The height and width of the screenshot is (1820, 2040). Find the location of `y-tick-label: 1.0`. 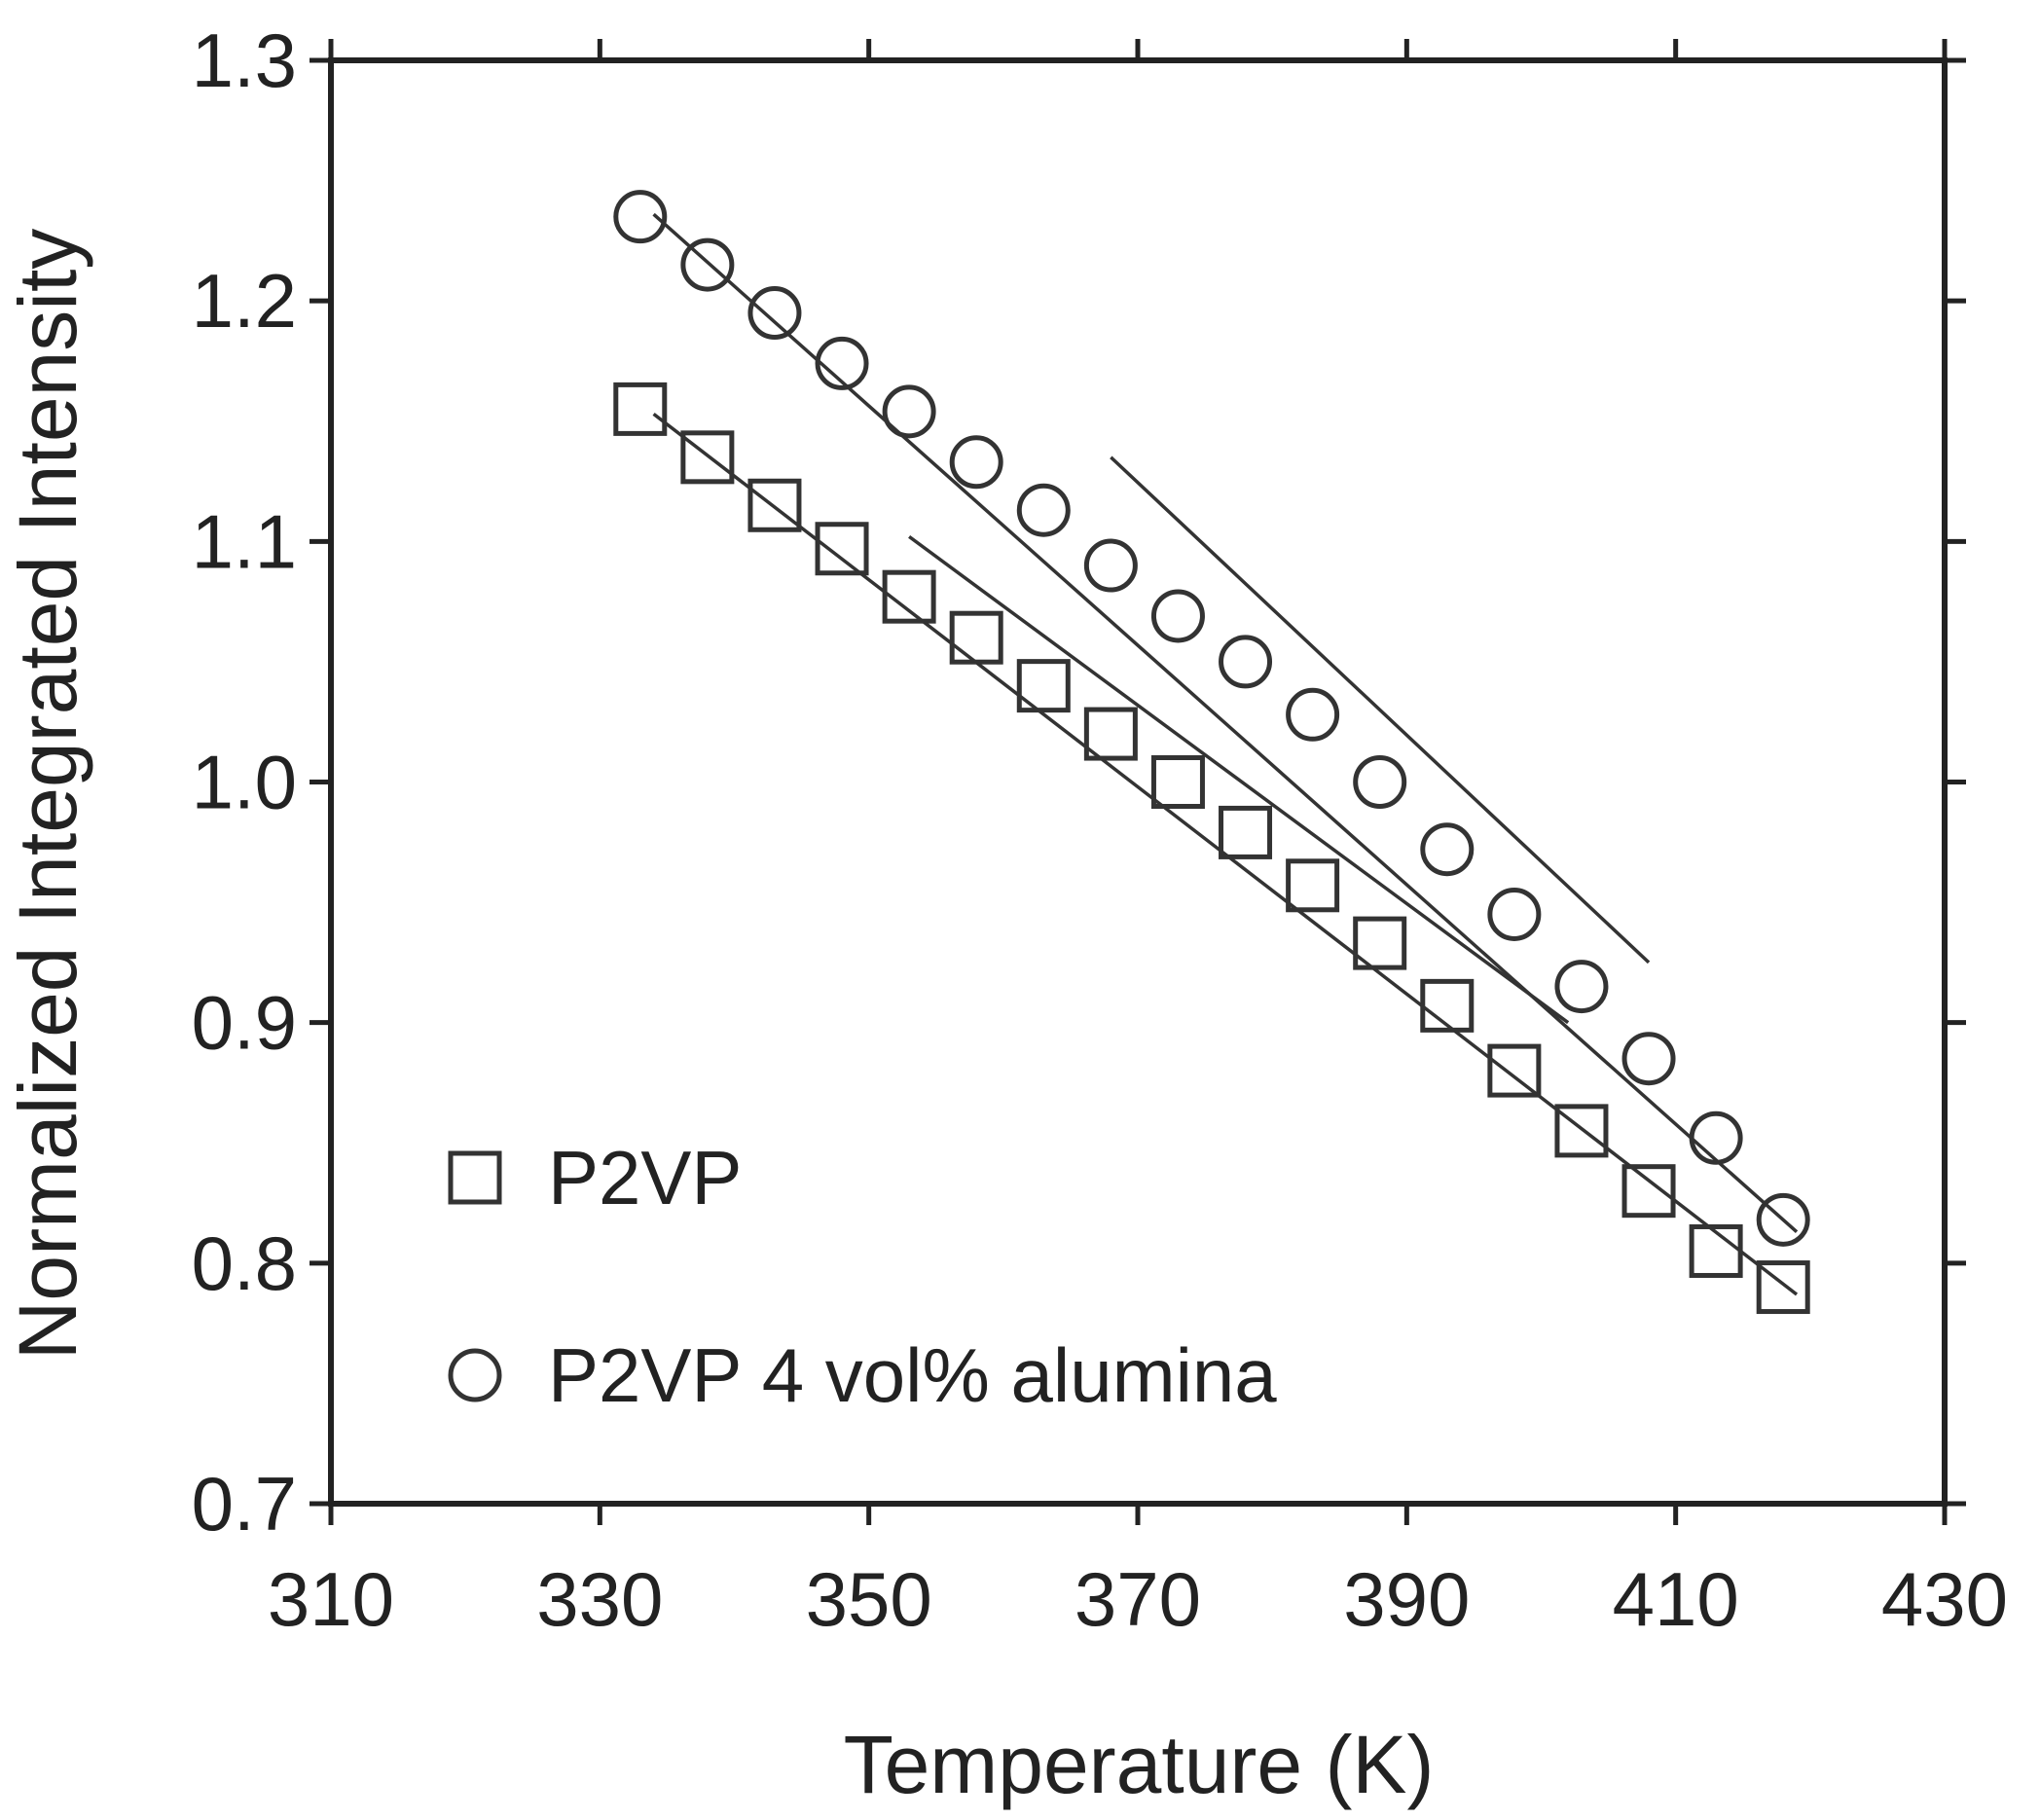

y-tick-label: 1.0 is located at coordinates (244, 782).